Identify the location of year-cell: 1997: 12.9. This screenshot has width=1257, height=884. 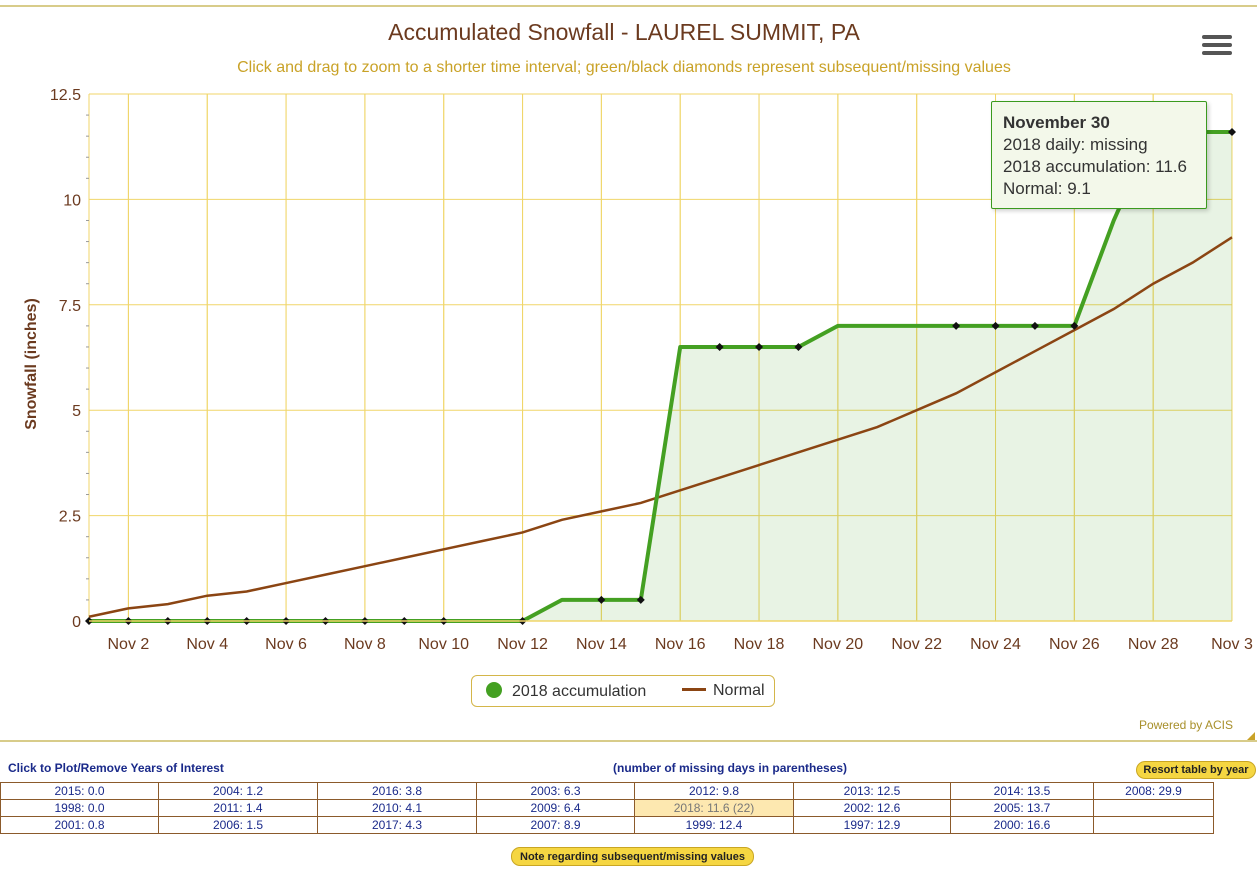
(872, 825).